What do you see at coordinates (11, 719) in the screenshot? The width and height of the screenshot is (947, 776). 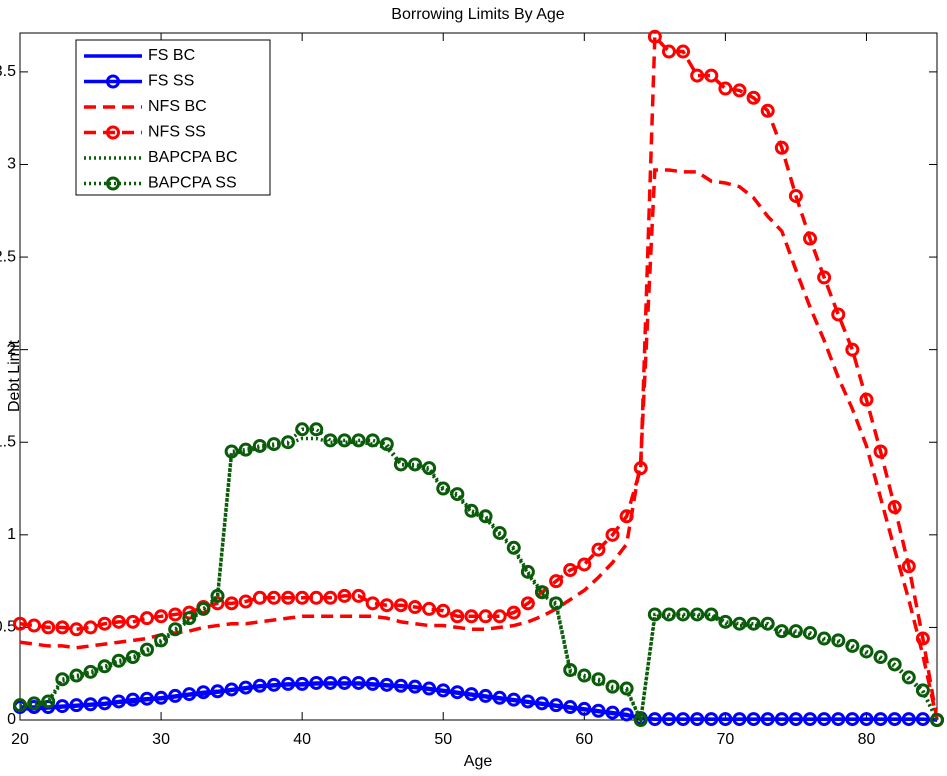 I see `y-tick-label: 0` at bounding box center [11, 719].